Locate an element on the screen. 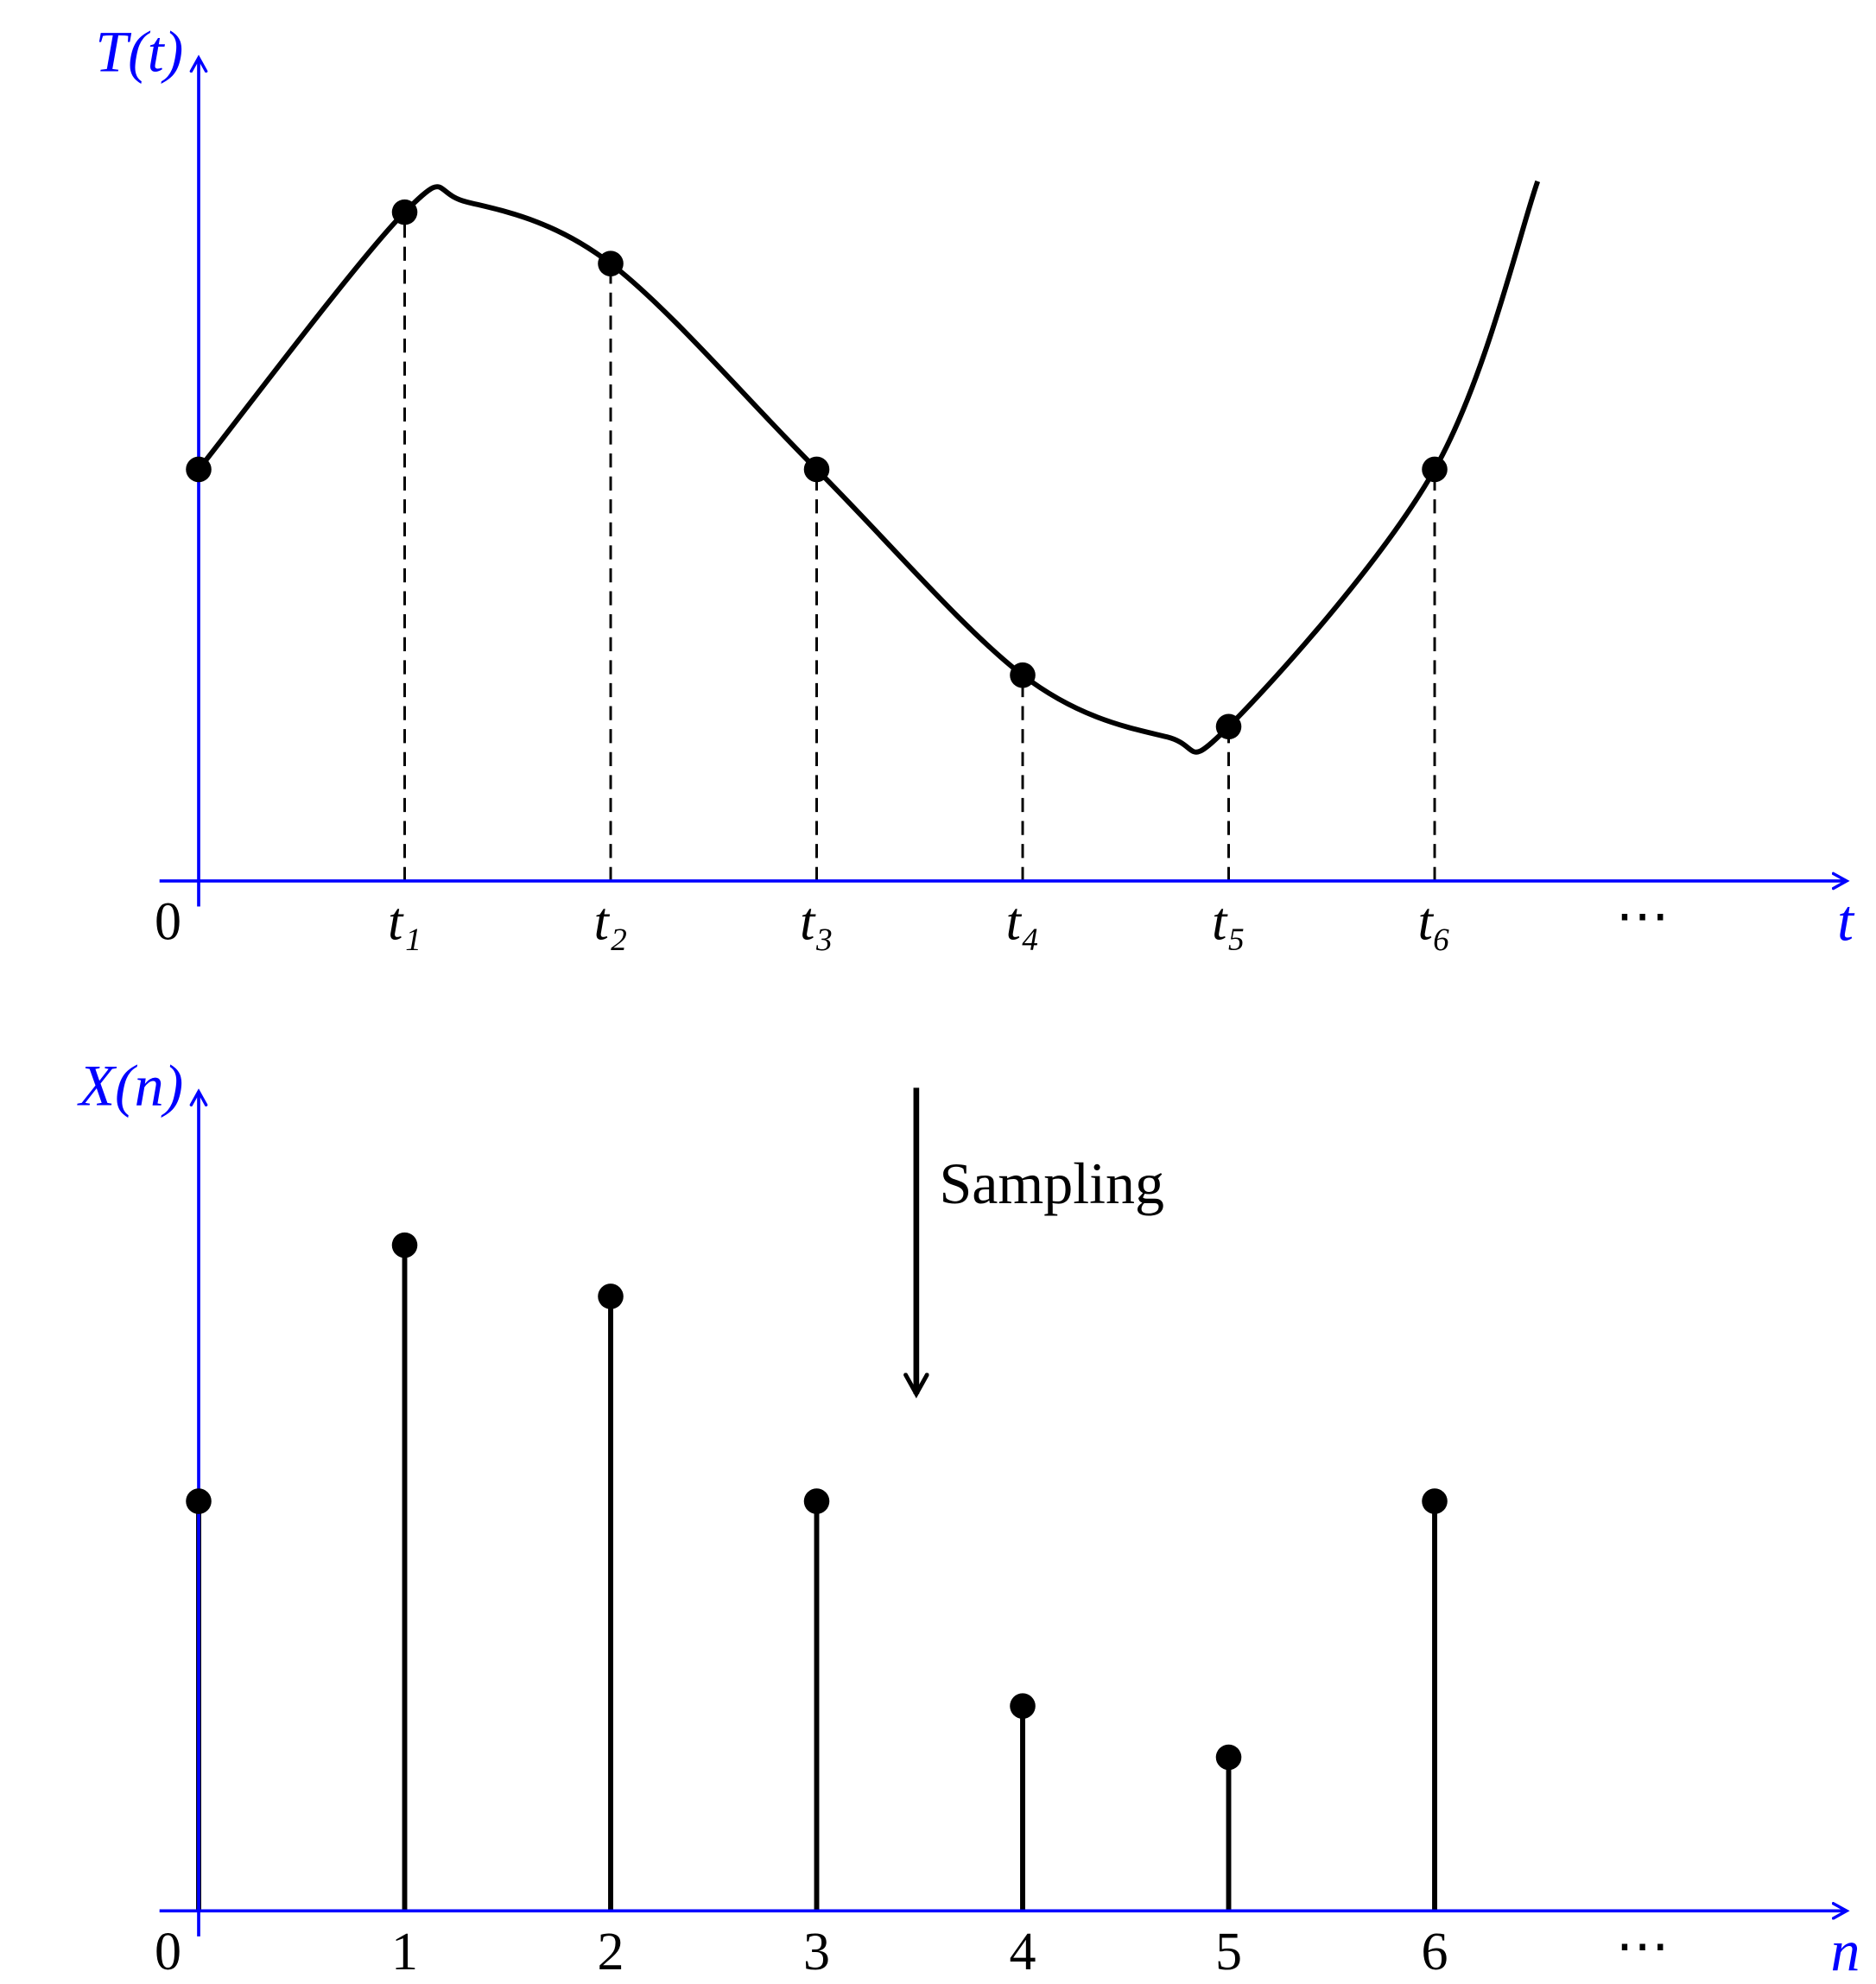 This screenshot has width=1876, height=1984. x-tick-label: t₆ is located at coordinates (1435, 921).